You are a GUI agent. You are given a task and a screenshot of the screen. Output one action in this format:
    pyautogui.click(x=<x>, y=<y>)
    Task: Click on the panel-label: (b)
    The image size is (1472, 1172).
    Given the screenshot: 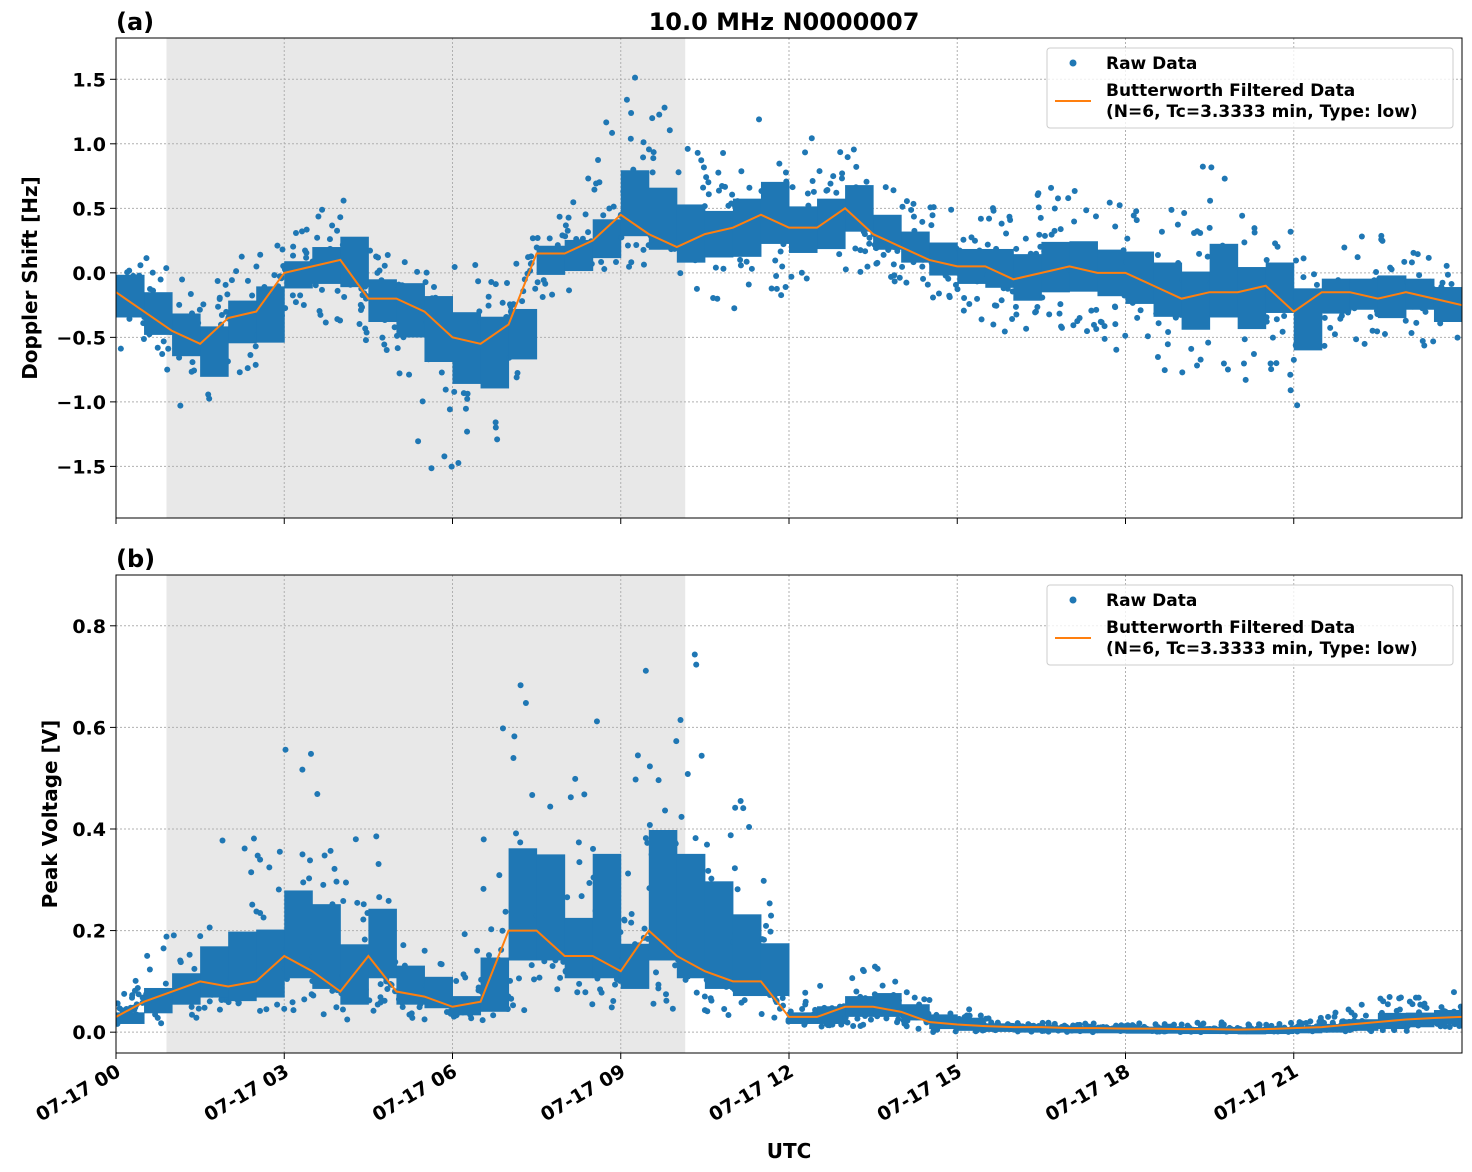 What is the action you would take?
    pyautogui.click(x=135, y=559)
    